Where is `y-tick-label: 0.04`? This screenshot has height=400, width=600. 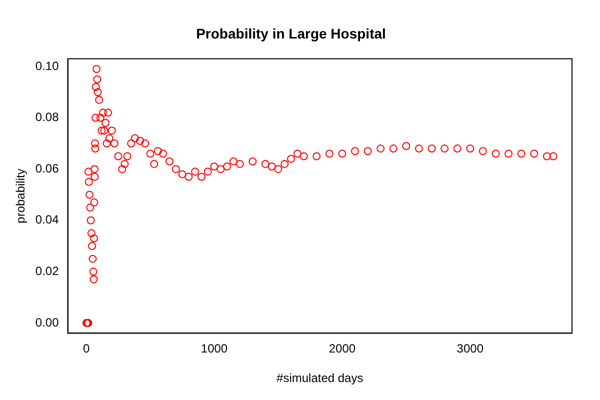 y-tick-label: 0.04 is located at coordinates (47, 219).